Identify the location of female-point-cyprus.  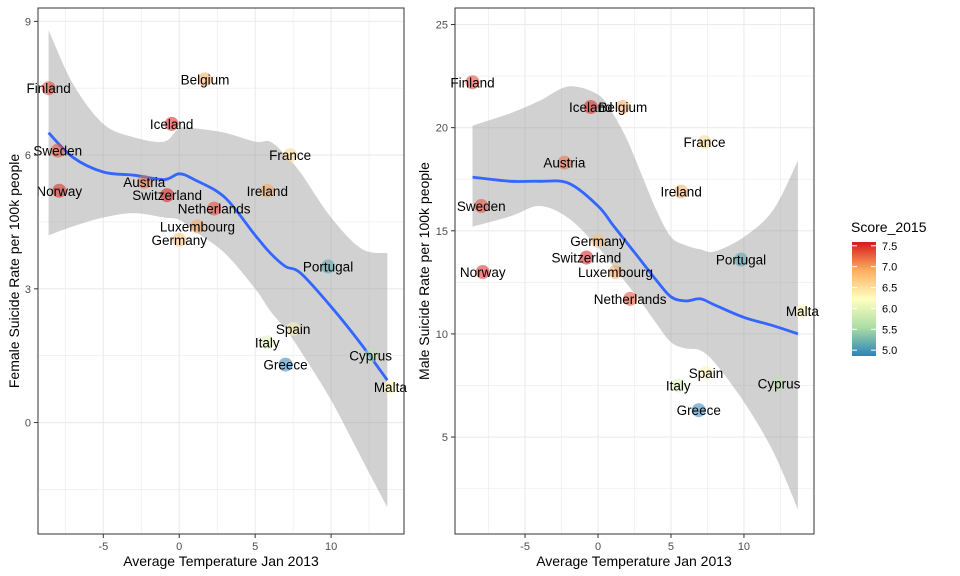
(370, 355).